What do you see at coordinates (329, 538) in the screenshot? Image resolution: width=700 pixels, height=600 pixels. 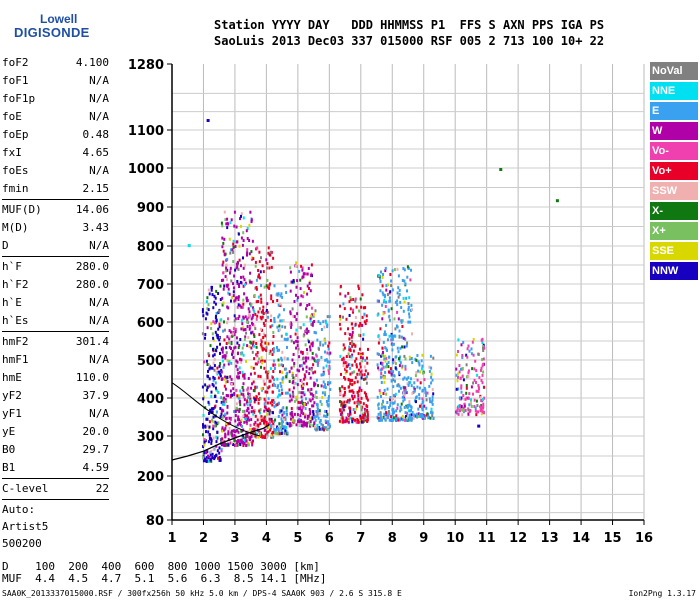 I see `x-tick-label: 6` at bounding box center [329, 538].